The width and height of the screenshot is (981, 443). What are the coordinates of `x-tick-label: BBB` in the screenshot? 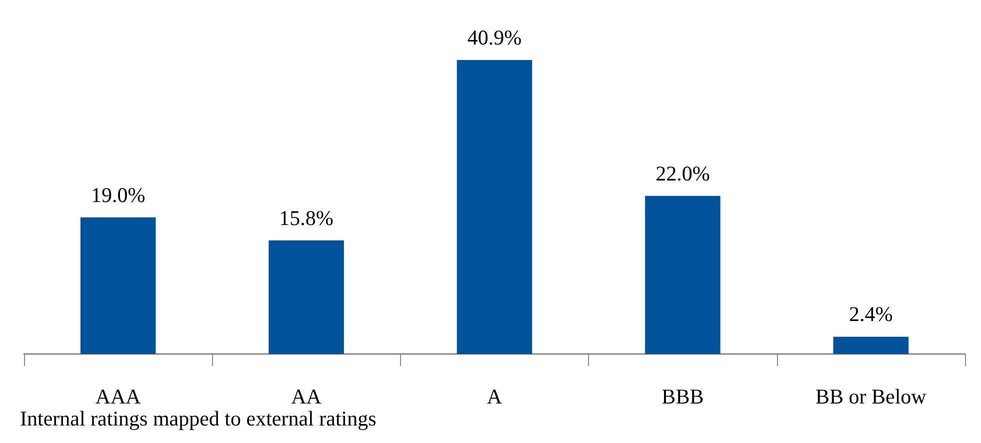 It's located at (683, 396).